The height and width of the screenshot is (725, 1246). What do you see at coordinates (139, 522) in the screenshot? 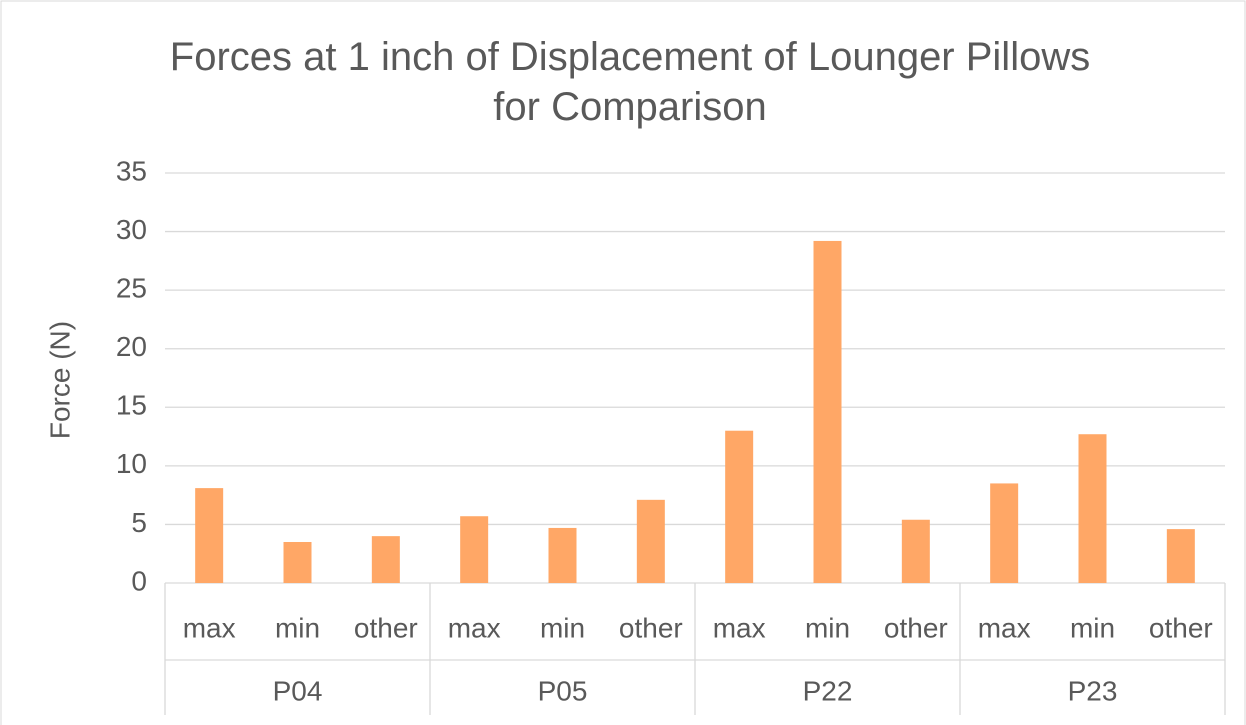
I see `y-tick-label: 5` at bounding box center [139, 522].